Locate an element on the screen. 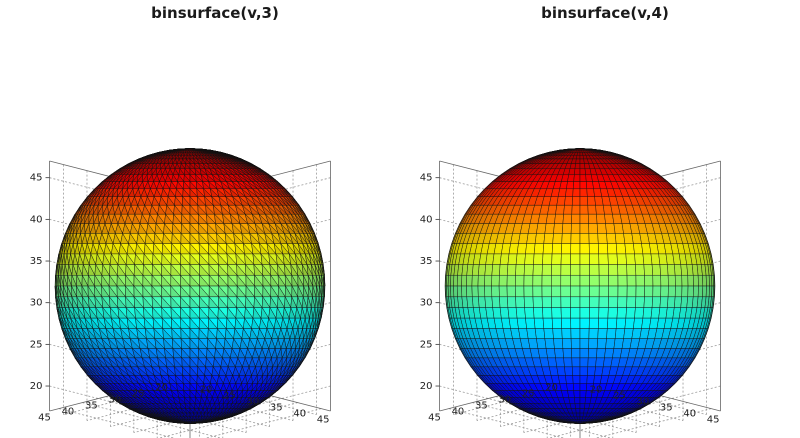 This screenshot has width=800, height=438. y-tick-label: 30 is located at coordinates (114, 400).